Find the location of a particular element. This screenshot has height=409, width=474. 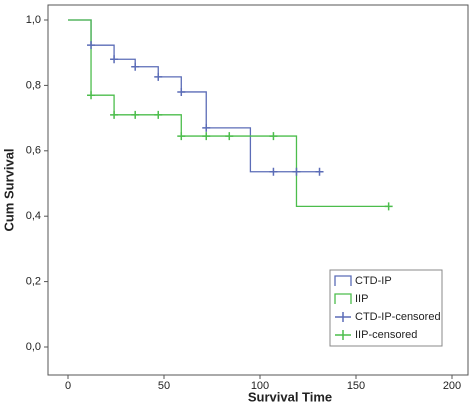

legend-label: IIP-censored is located at coordinates (386, 335).